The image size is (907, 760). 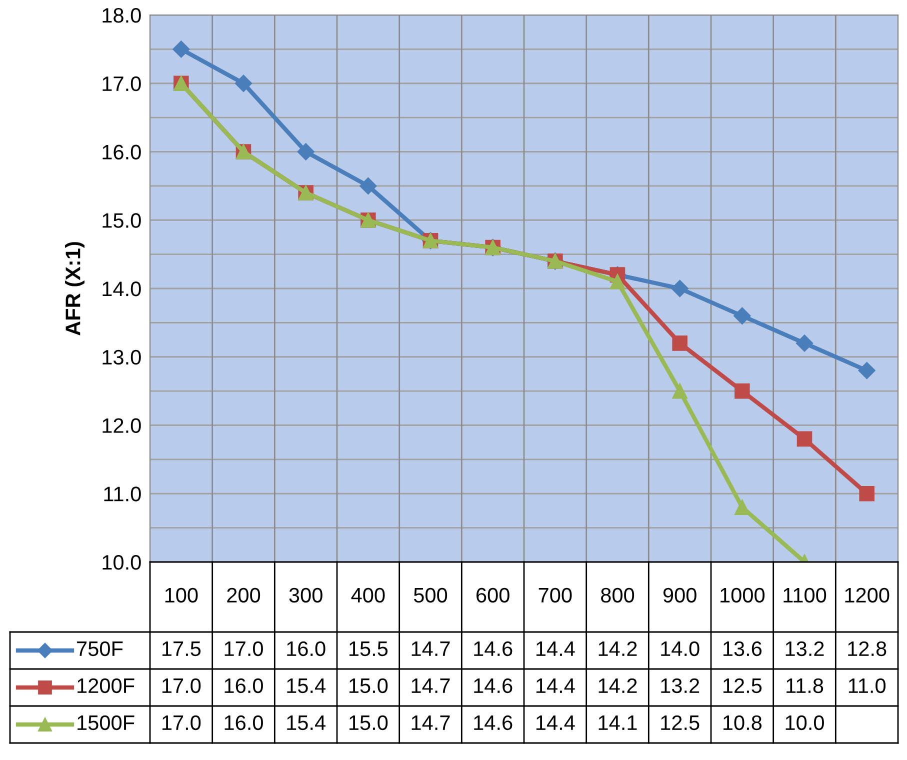 I want to click on y-axis-title: AFR (X:1), so click(x=74, y=289).